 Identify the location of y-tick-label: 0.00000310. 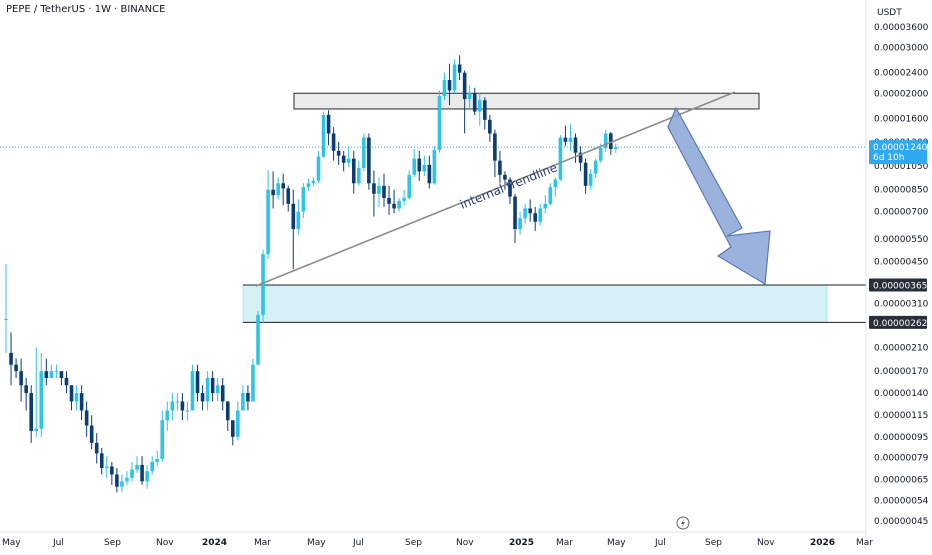
(901, 304).